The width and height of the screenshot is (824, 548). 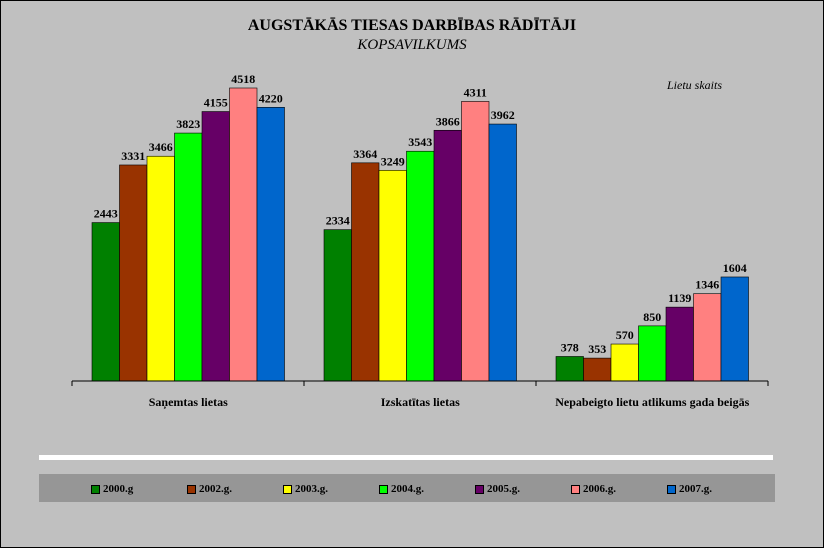 What do you see at coordinates (311, 489) in the screenshot?
I see `legend-label: 2003.g.` at bounding box center [311, 489].